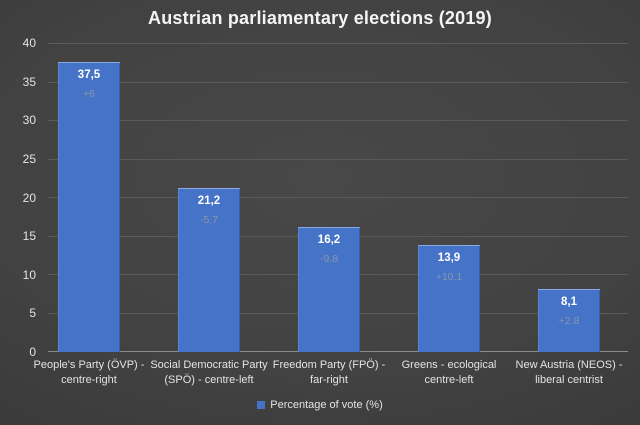 This screenshot has height=425, width=640. Describe the element at coordinates (29, 43) in the screenshot. I see `y-tick-label: 40` at that location.